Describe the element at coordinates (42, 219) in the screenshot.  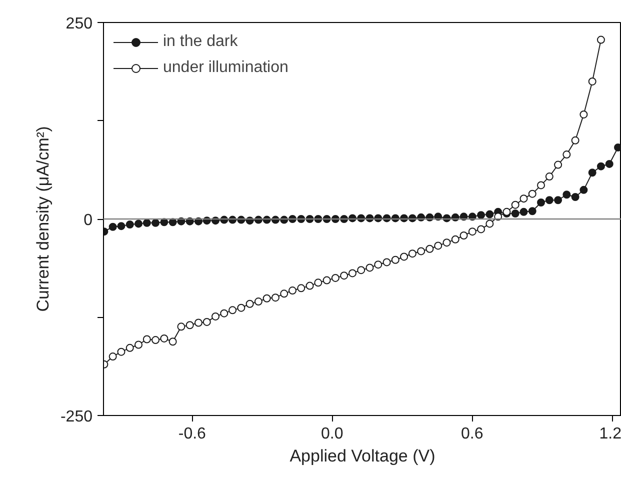
I see `y-axis-title: Current density (μA/cm²)` at that location.